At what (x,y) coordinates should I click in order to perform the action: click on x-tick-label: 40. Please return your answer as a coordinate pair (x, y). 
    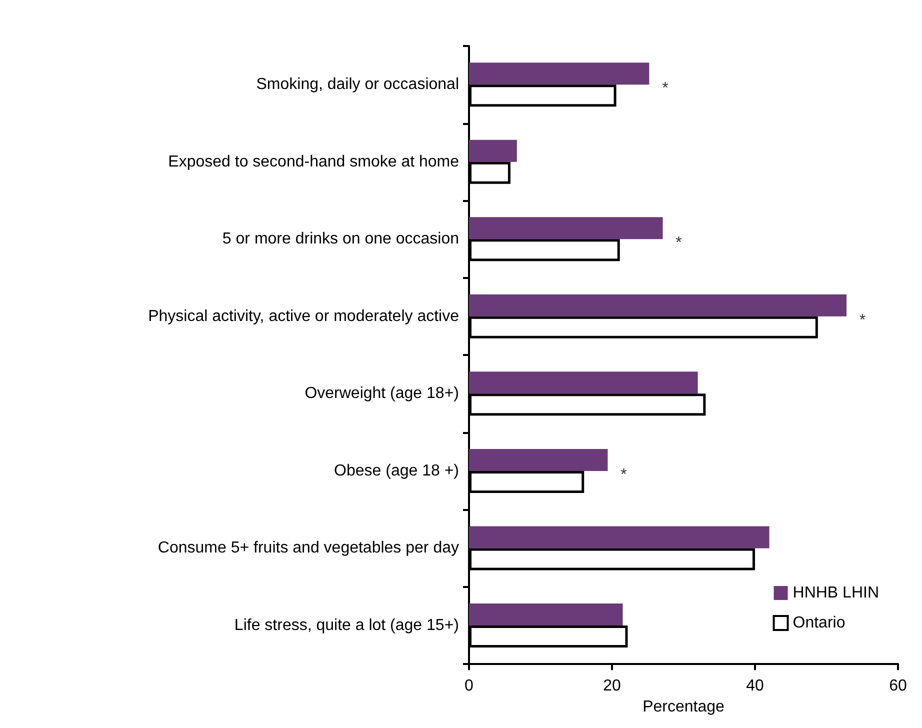
    Looking at the image, I should click on (755, 686).